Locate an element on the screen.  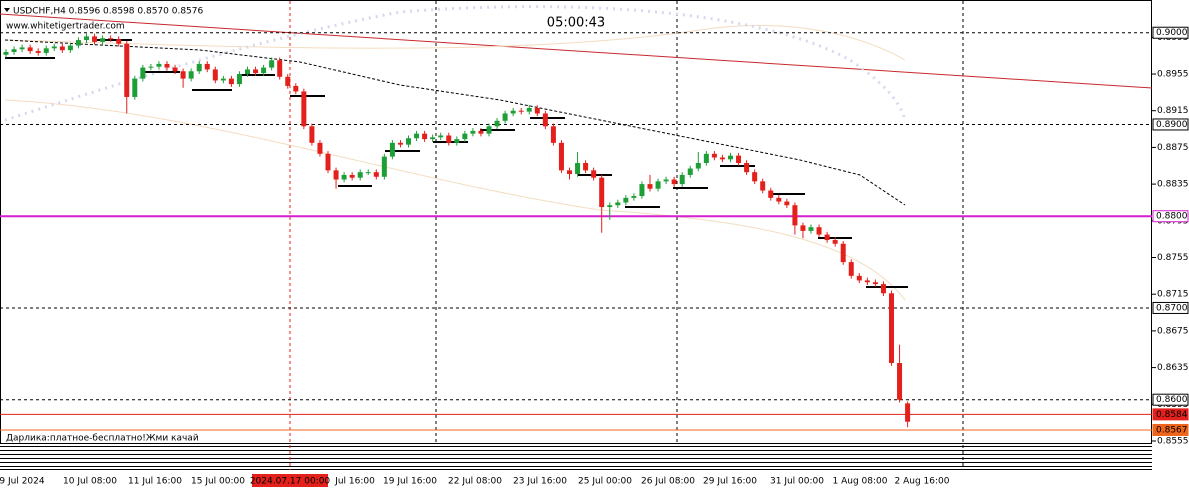
x-tick-label: 15 Jul 00:00 is located at coordinates (218, 482).